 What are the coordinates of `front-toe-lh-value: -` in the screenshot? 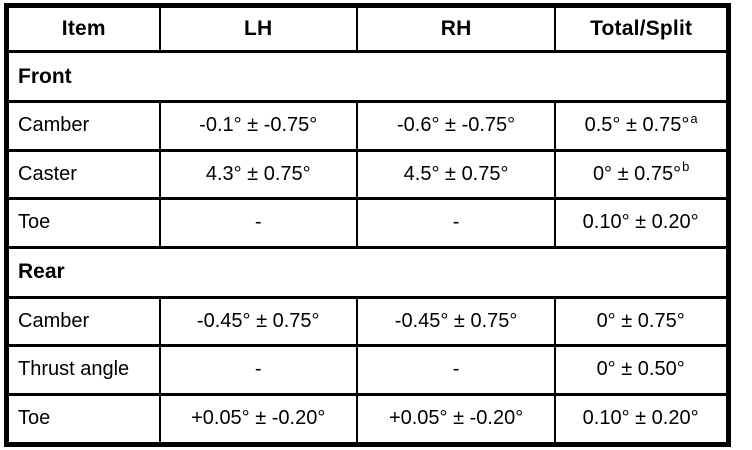 It's located at (258, 223).